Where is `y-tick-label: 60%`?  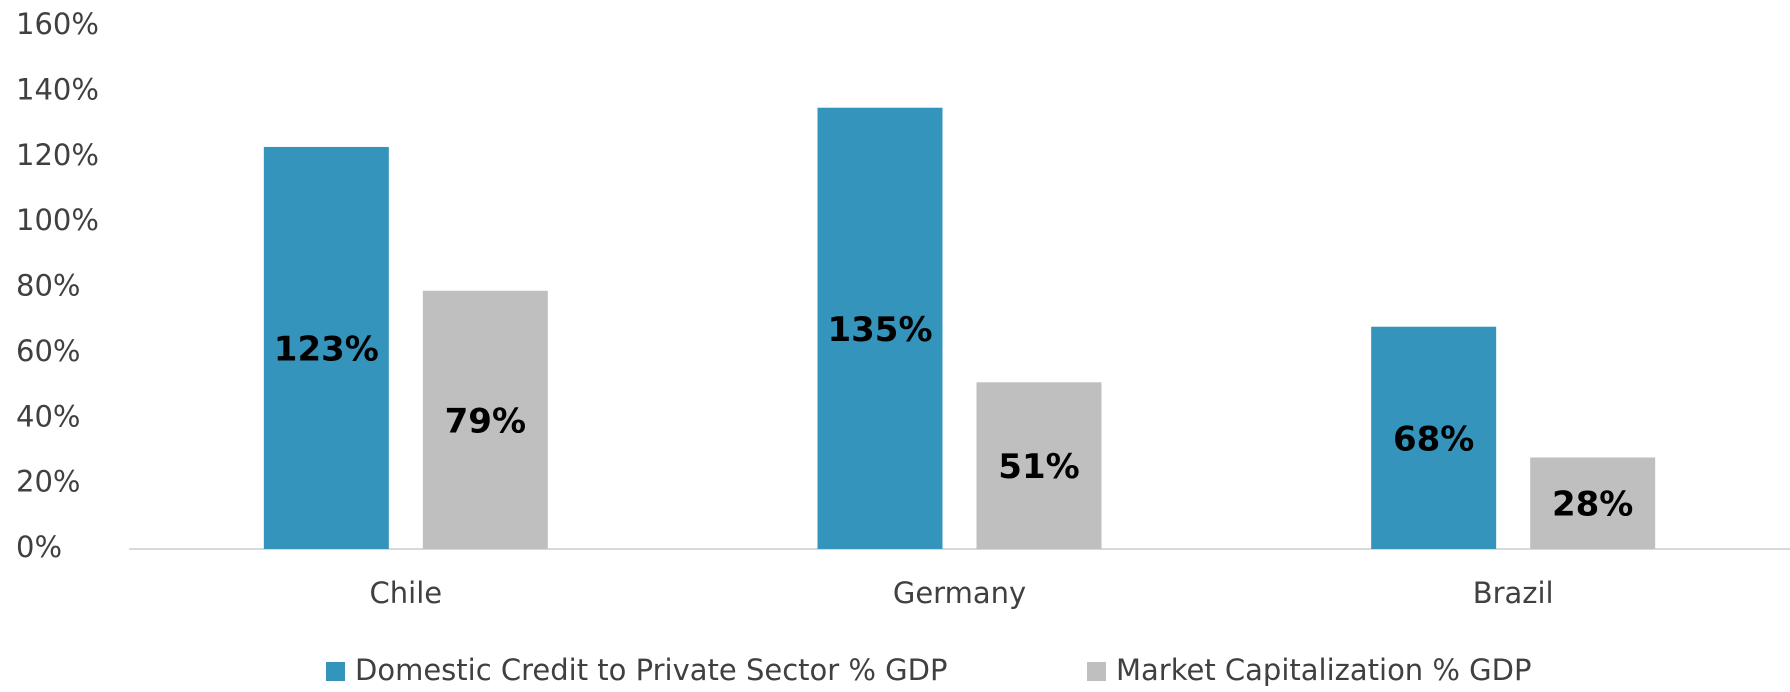 y-tick-label: 60% is located at coordinates (48, 351).